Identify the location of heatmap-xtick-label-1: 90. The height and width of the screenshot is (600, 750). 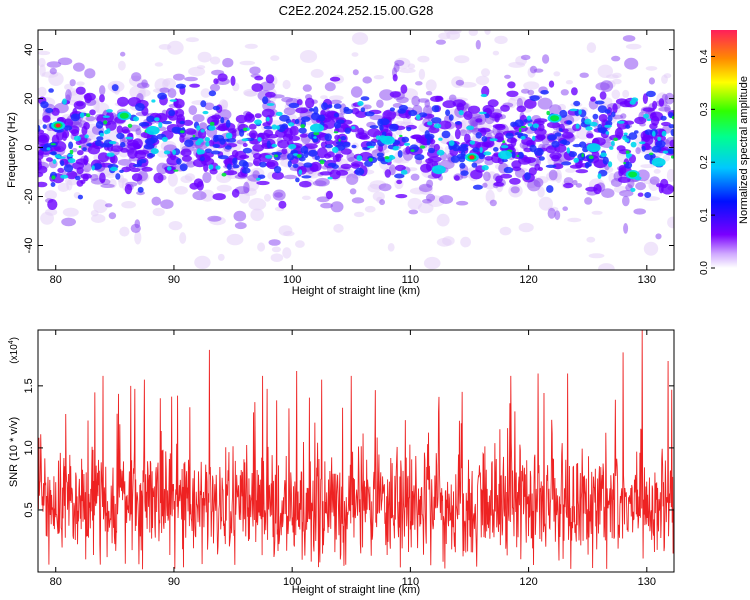
(174, 280).